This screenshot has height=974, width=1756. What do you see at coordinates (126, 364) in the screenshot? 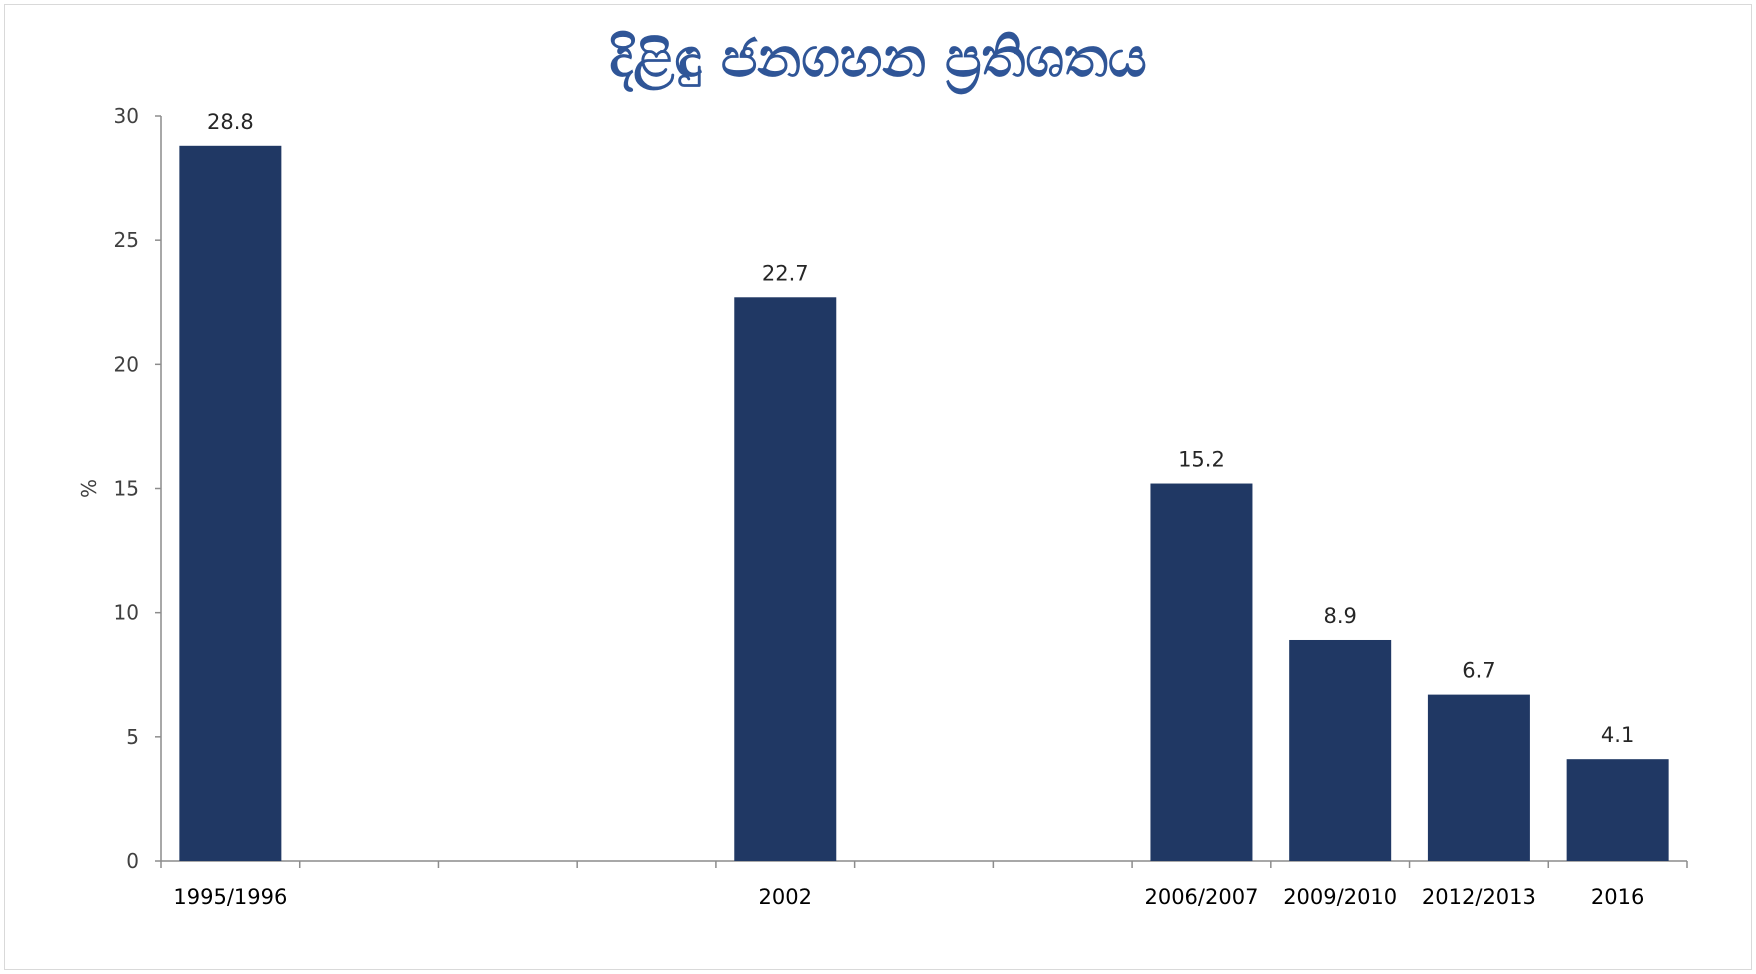
I see `y-tick-label: 20` at bounding box center [126, 364].